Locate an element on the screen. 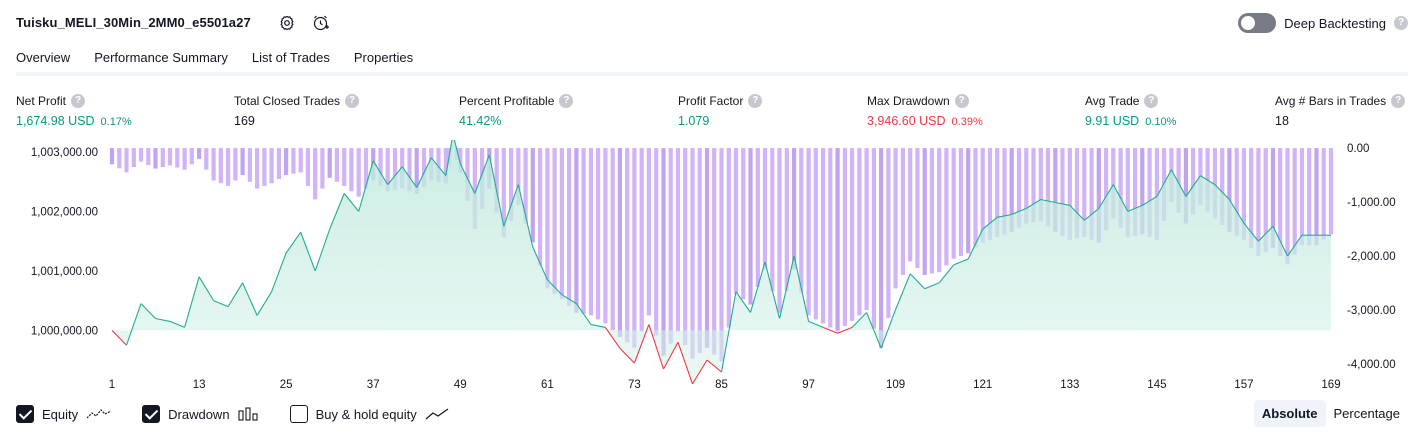  deep-backtesting-toggle is located at coordinates (1257, 23).